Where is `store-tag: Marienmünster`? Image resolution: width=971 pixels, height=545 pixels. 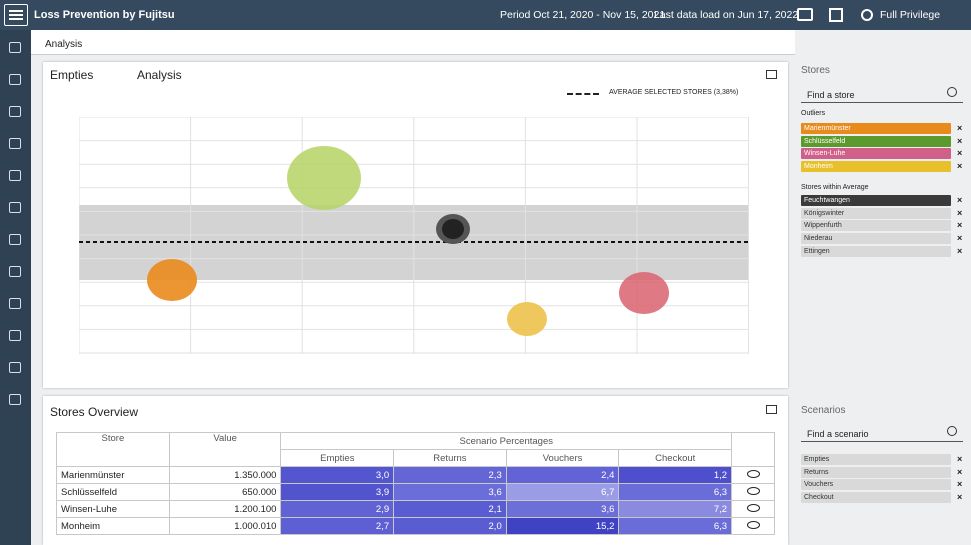 store-tag: Marienmünster is located at coordinates (876, 128).